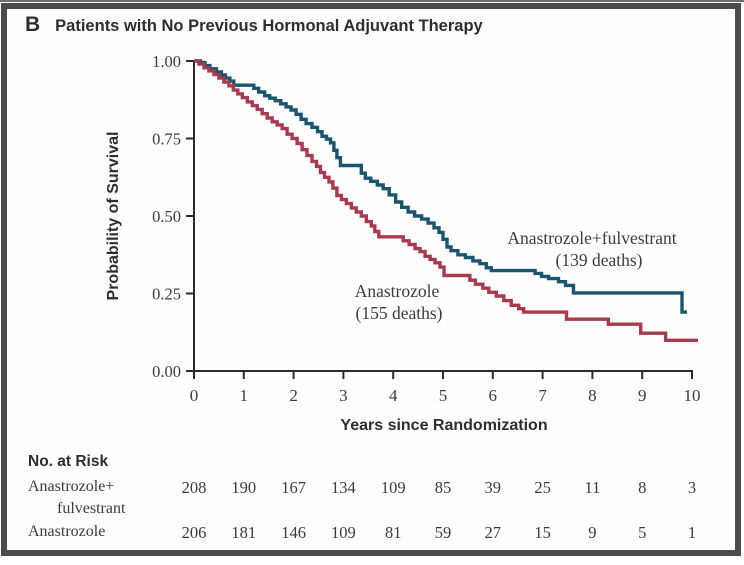 Image resolution: width=744 pixels, height=565 pixels. I want to click on risk-value: 5, so click(642, 532).